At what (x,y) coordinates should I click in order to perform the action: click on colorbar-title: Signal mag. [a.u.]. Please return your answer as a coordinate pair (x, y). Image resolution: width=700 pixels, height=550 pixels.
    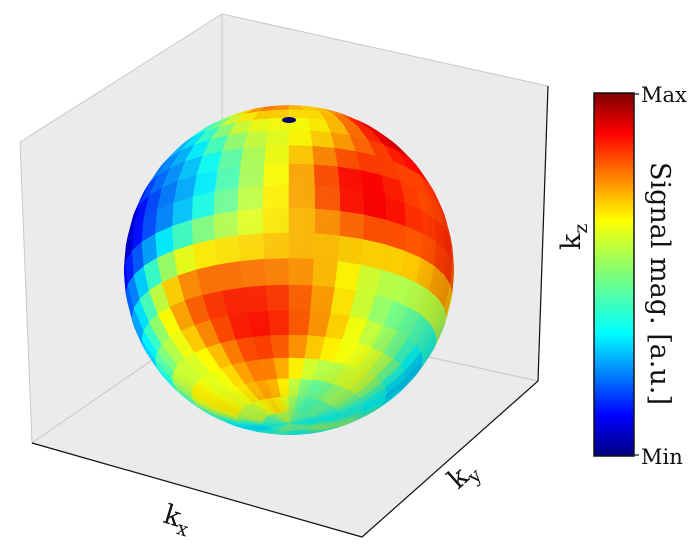
    Looking at the image, I should click on (659, 283).